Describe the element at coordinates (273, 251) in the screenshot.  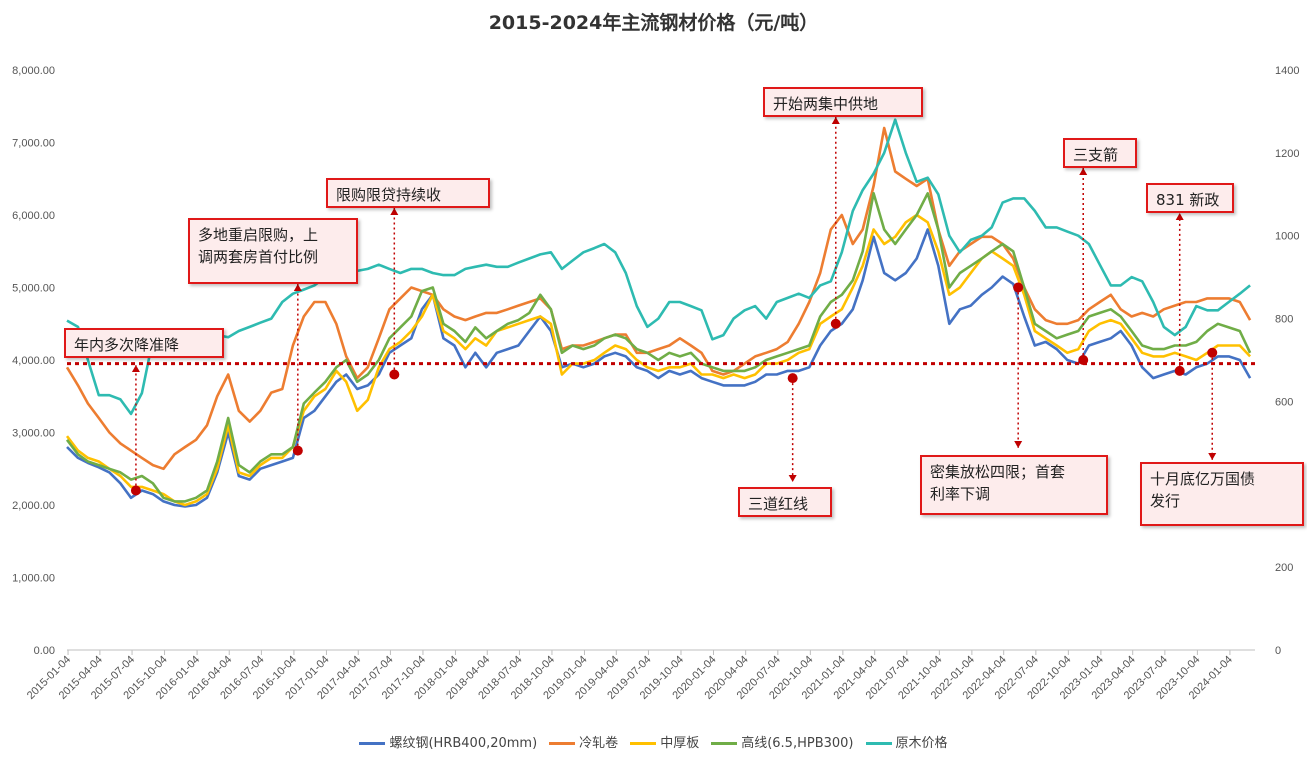
I see `annotation-box: 多地重启限购，上 调两套房首付比例` at that location.